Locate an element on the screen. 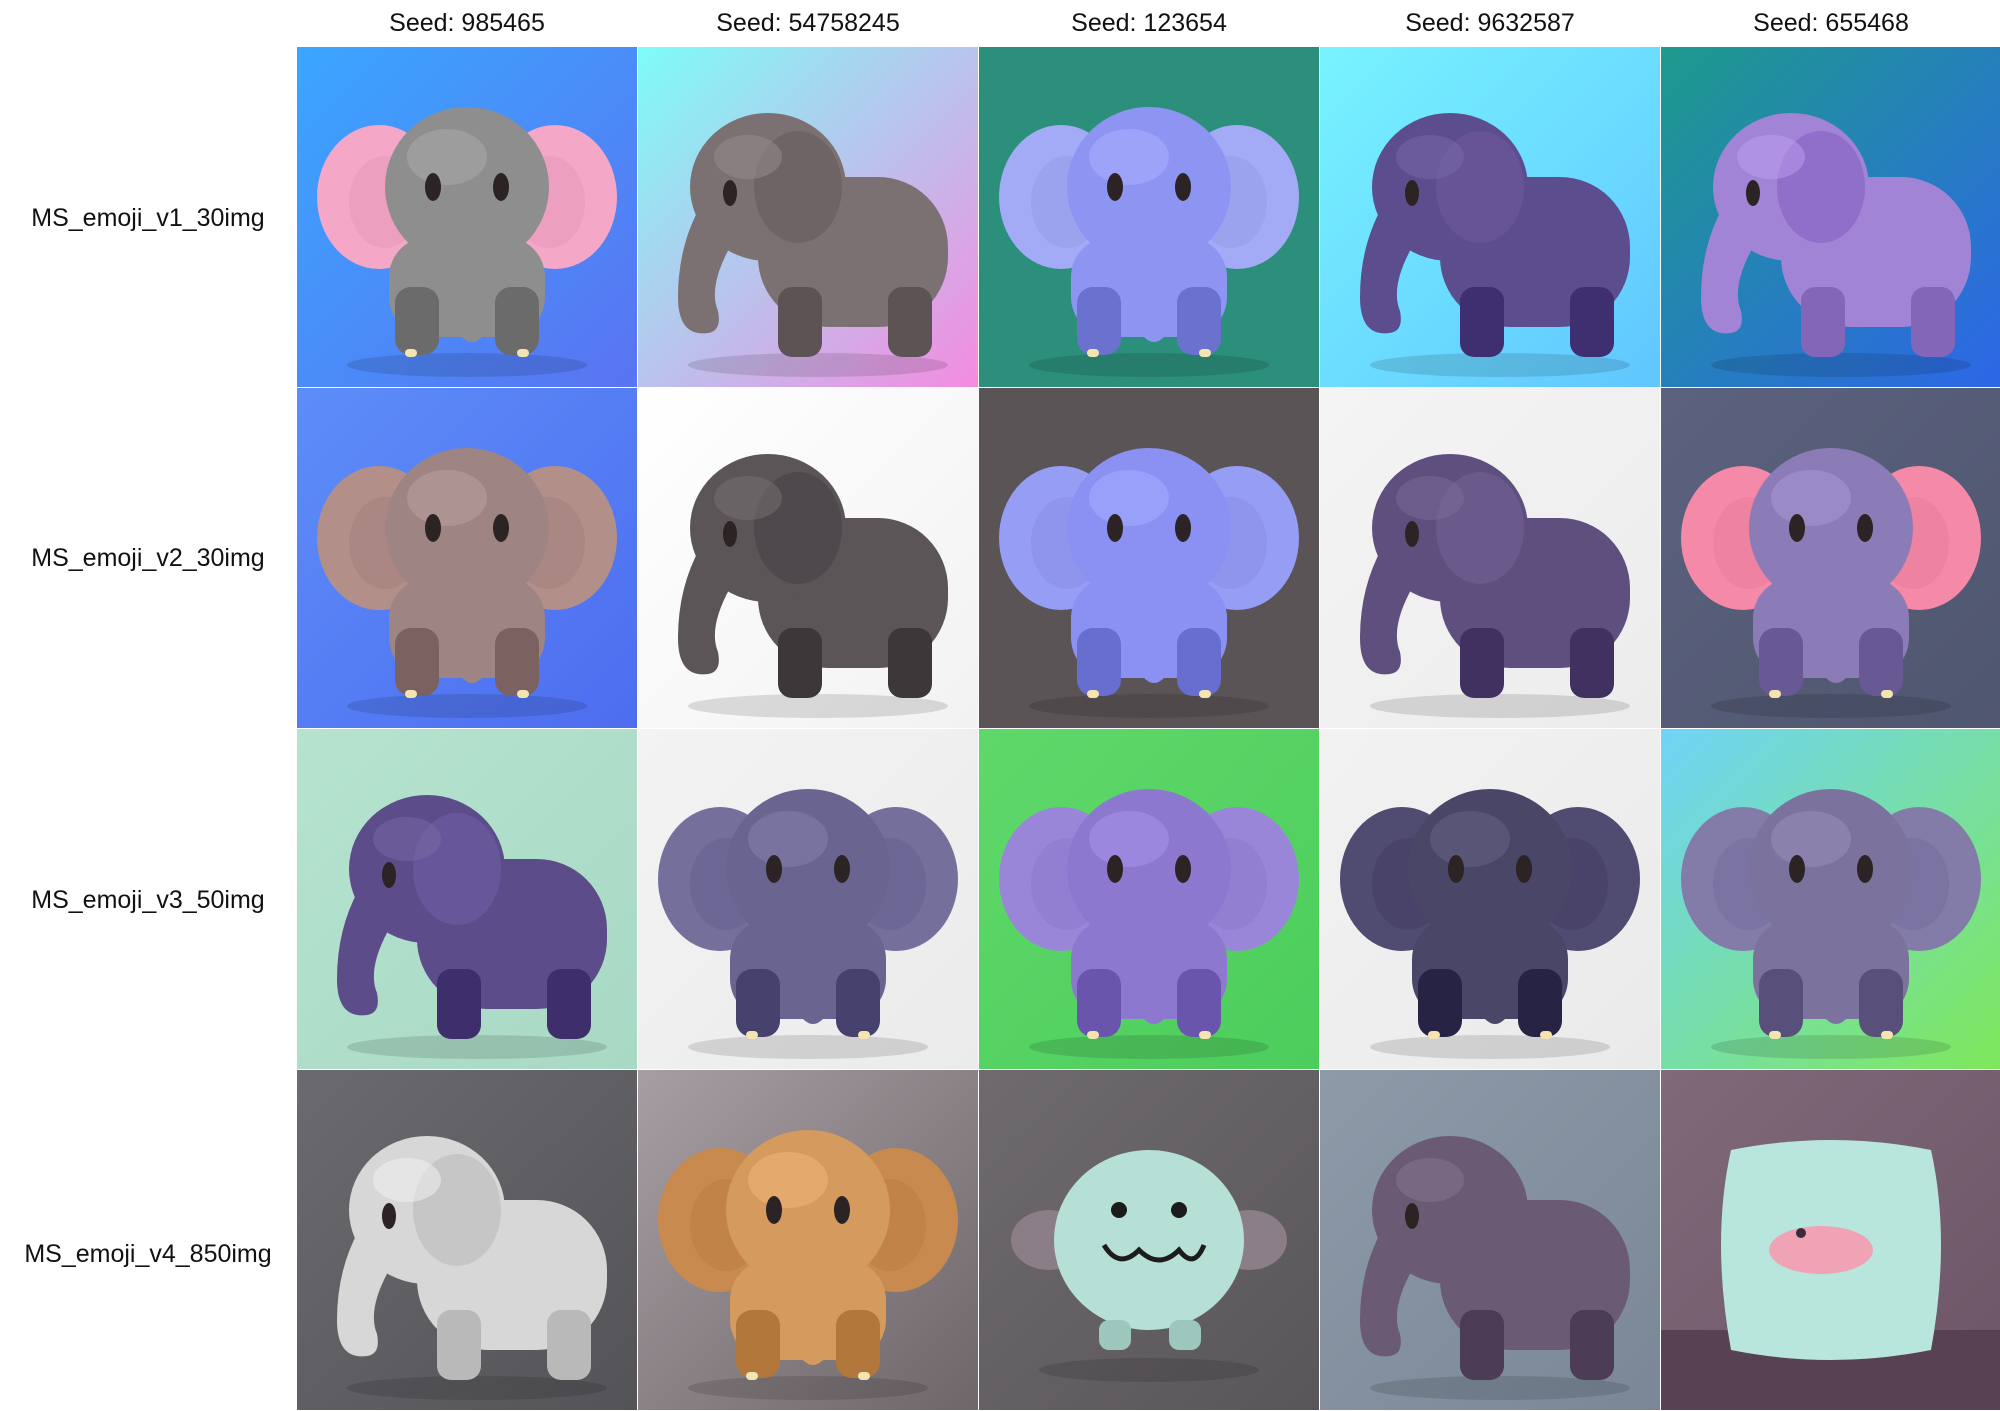 Image resolution: width=2000 pixels, height=1411 pixels. generated-image-r4-c2 is located at coordinates (808, 1240).